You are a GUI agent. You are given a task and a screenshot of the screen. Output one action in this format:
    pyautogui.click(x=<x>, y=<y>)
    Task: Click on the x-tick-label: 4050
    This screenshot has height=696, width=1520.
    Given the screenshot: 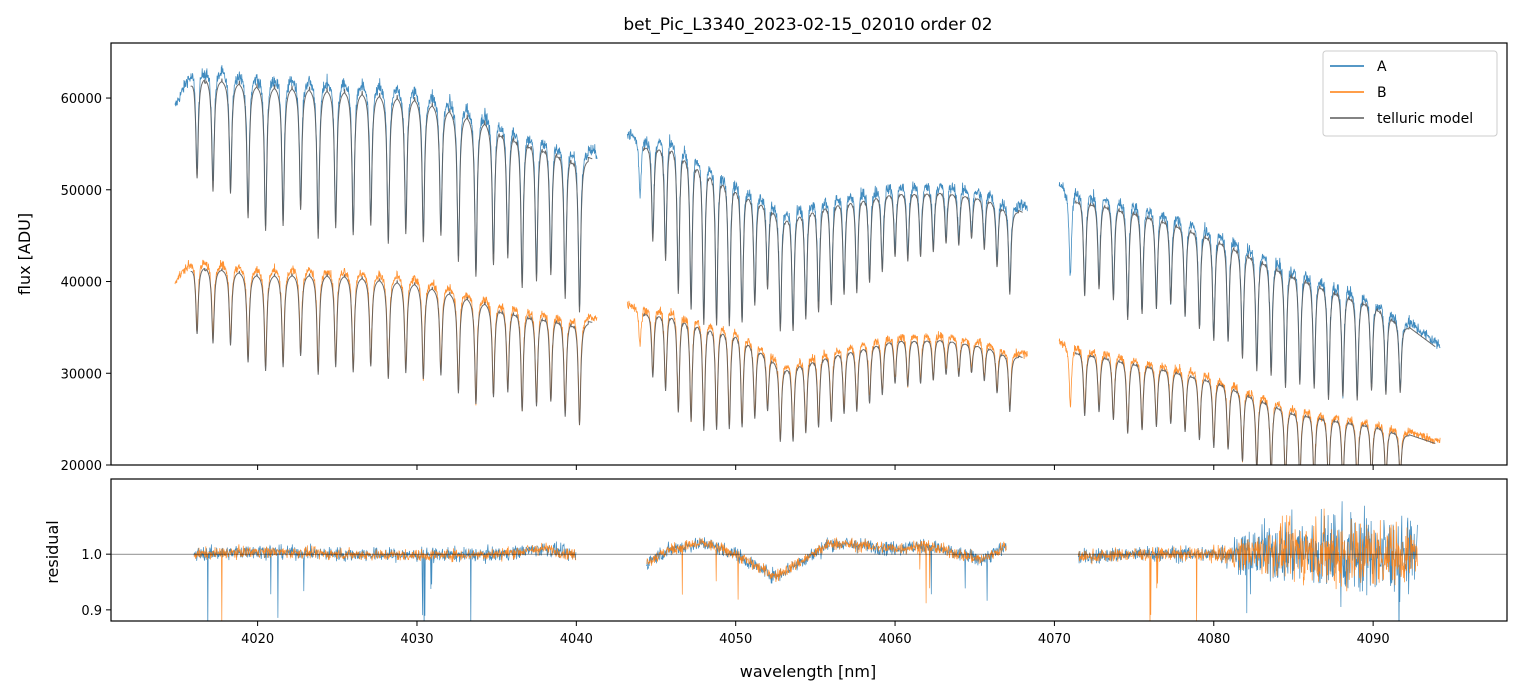 What is the action you would take?
    pyautogui.click(x=735, y=639)
    